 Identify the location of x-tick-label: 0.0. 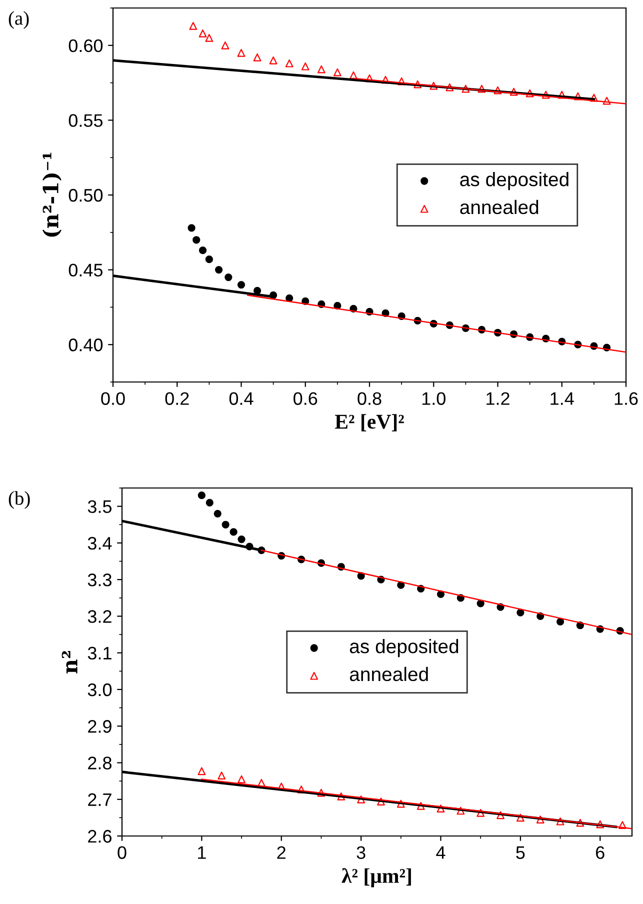
(113, 398).